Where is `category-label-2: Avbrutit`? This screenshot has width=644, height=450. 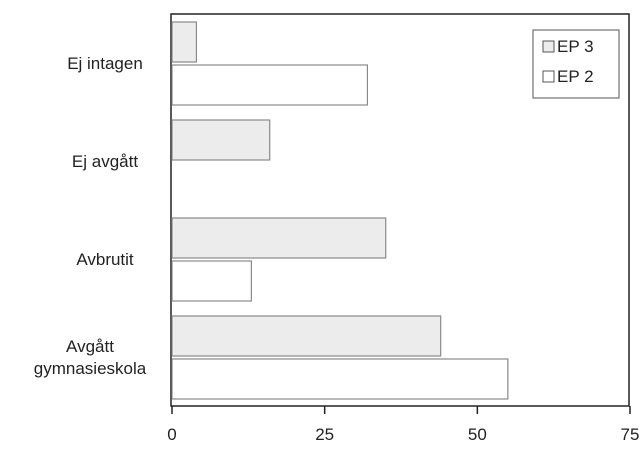 category-label-2: Avbrutit is located at coordinates (105, 259).